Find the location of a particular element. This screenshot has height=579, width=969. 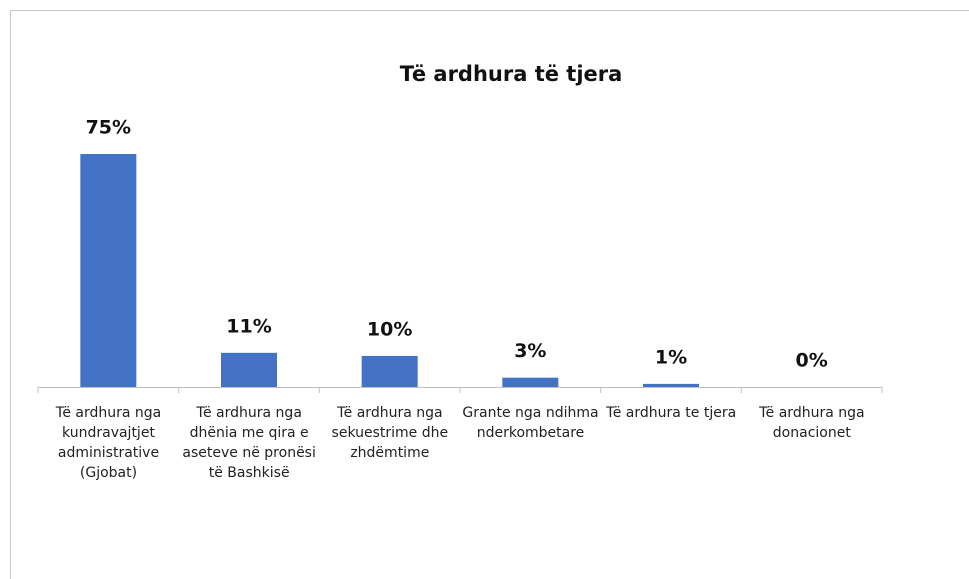

value-label: 11% is located at coordinates (248, 326).